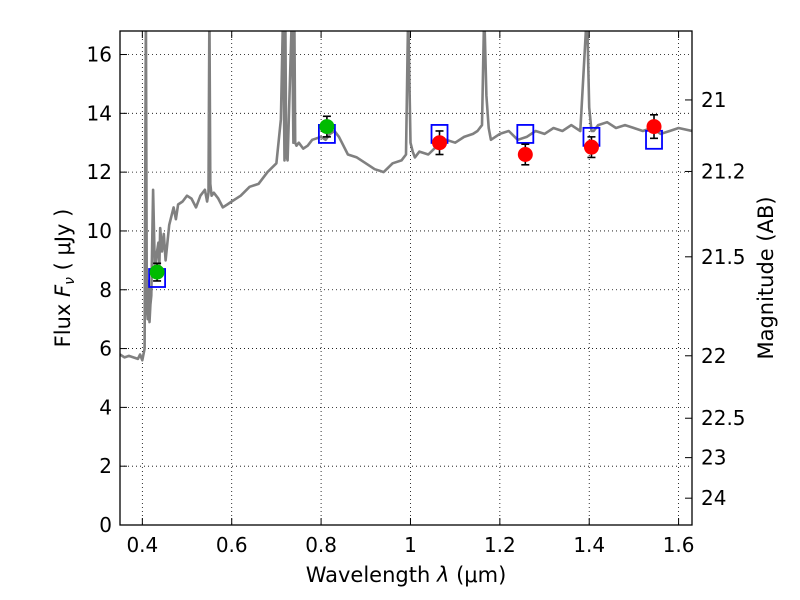 This screenshot has height=600, width=800. Describe the element at coordinates (525, 134) in the screenshot. I see `model-photometry-square` at that location.